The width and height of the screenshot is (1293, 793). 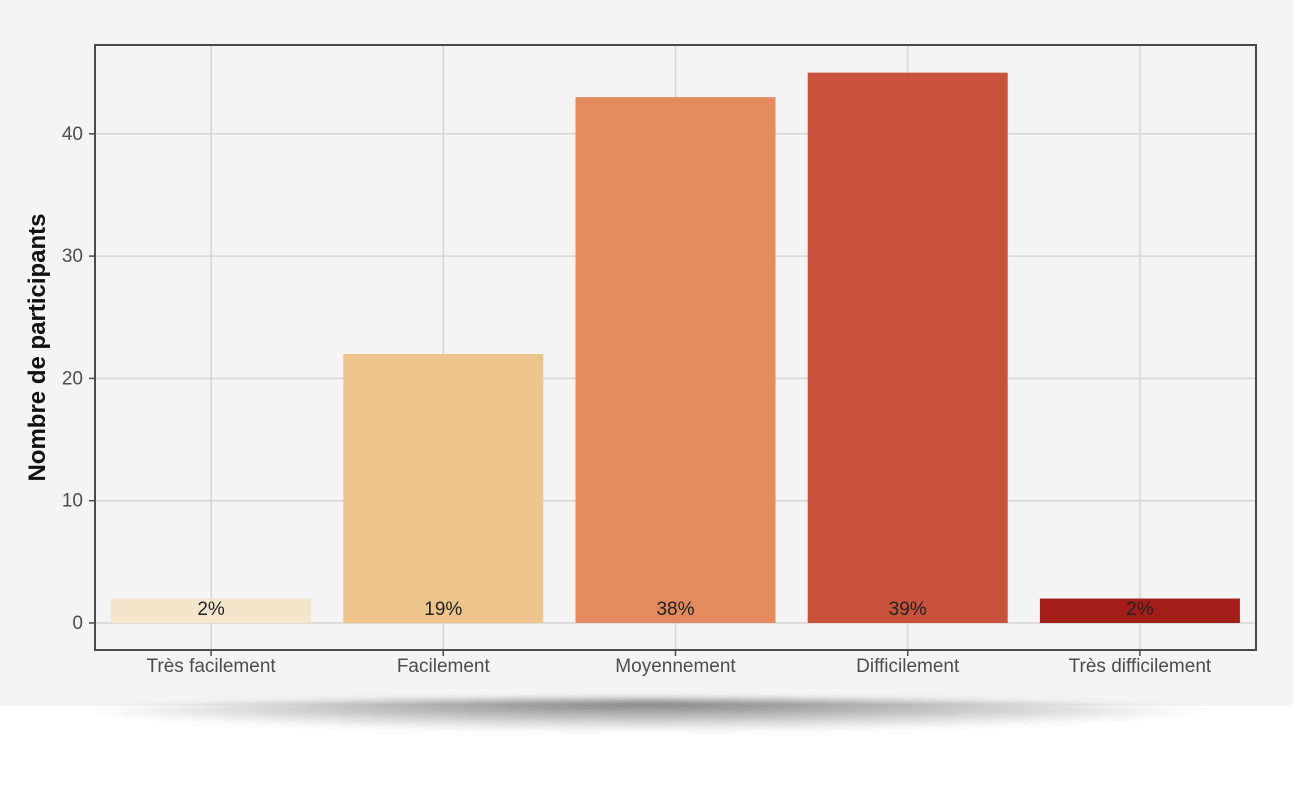 What do you see at coordinates (77, 623) in the screenshot?
I see `y-tick-label: 0` at bounding box center [77, 623].